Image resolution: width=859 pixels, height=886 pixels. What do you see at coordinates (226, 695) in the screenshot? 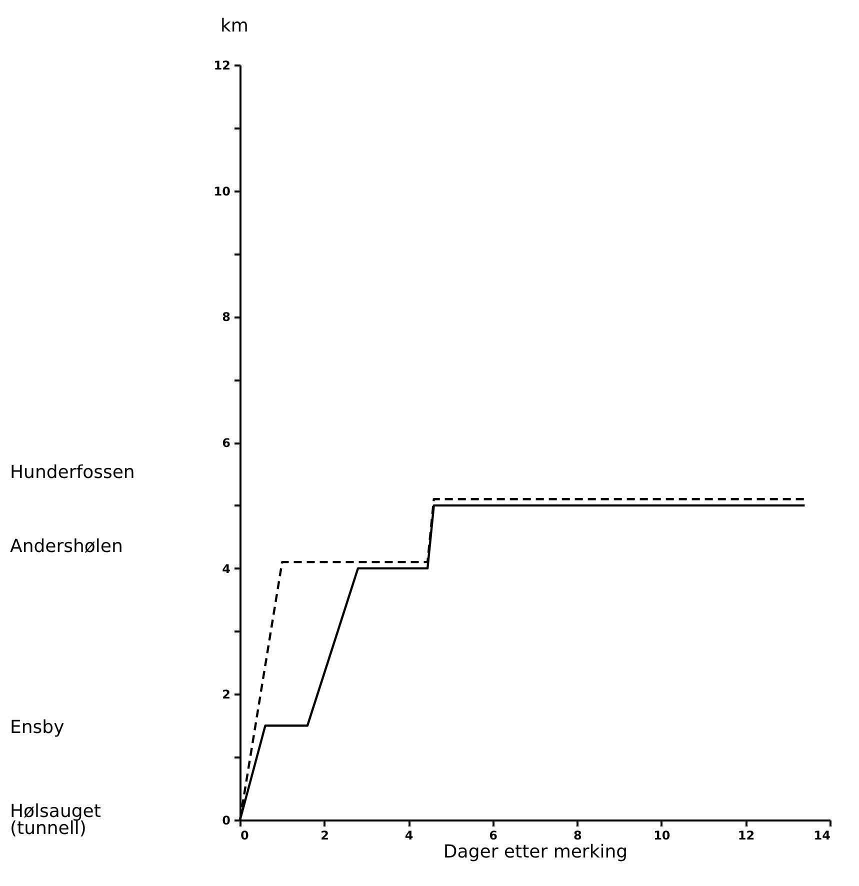
I see `y-tick-label: 2` at bounding box center [226, 695].